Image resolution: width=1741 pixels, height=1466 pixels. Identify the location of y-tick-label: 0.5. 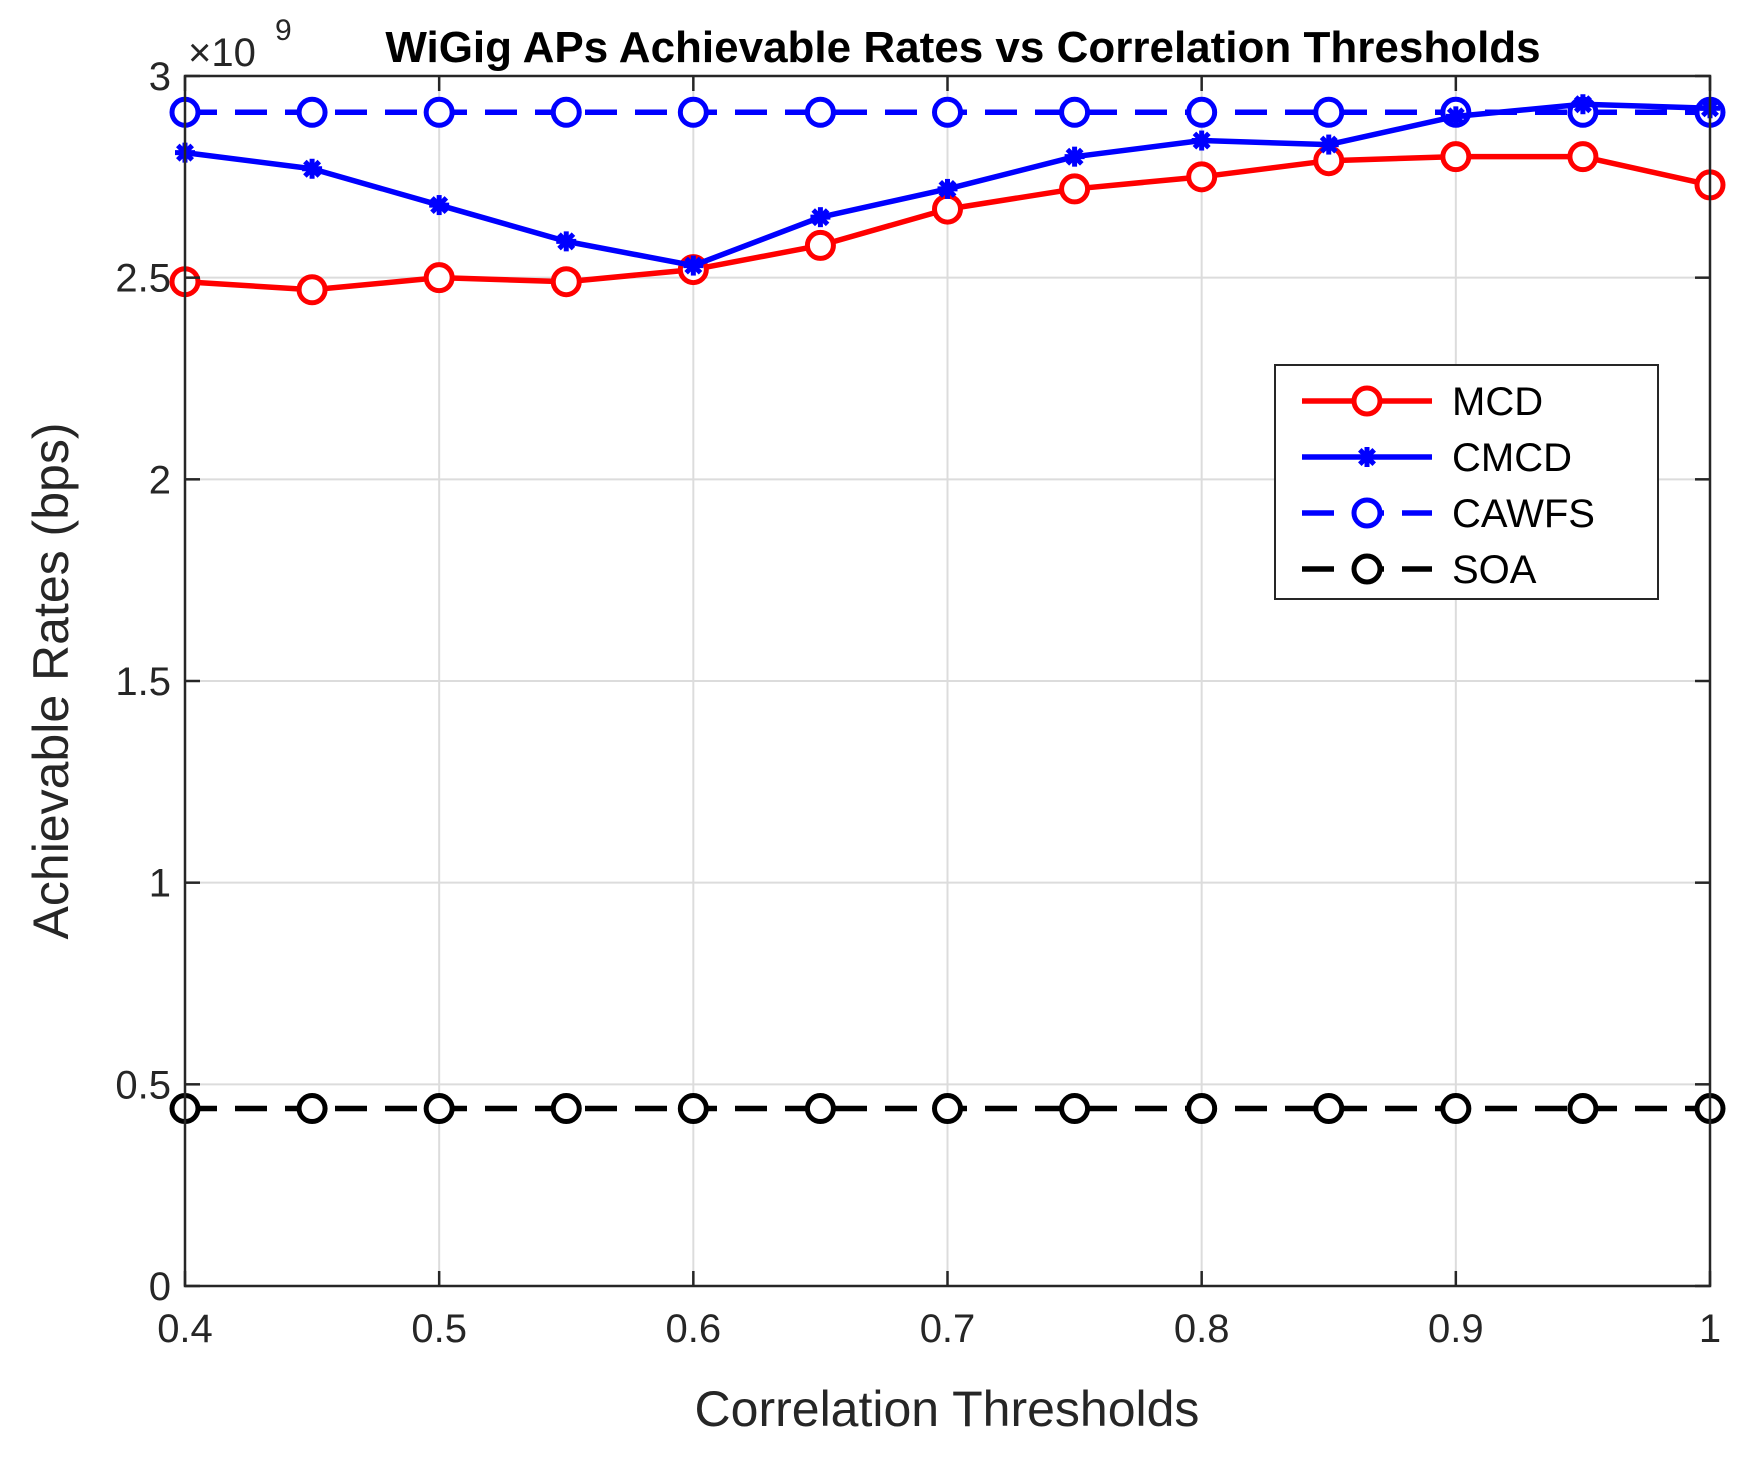
(143, 1085).